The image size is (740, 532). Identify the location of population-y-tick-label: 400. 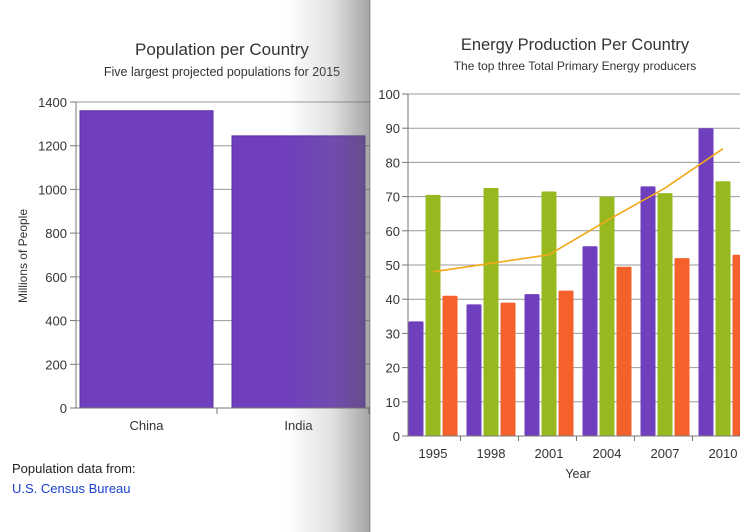
(56, 321).